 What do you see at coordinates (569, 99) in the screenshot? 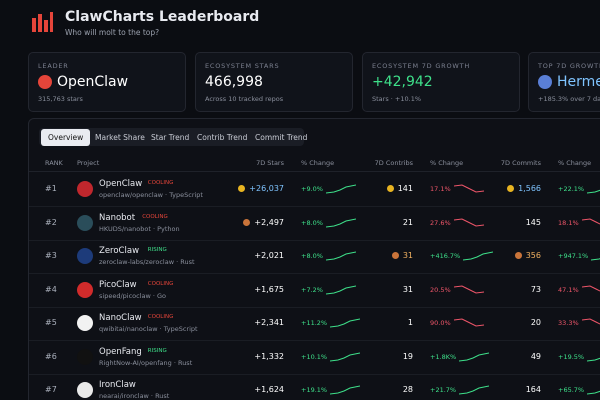
I see `card-sub: +185.3% over 7 days` at bounding box center [569, 99].